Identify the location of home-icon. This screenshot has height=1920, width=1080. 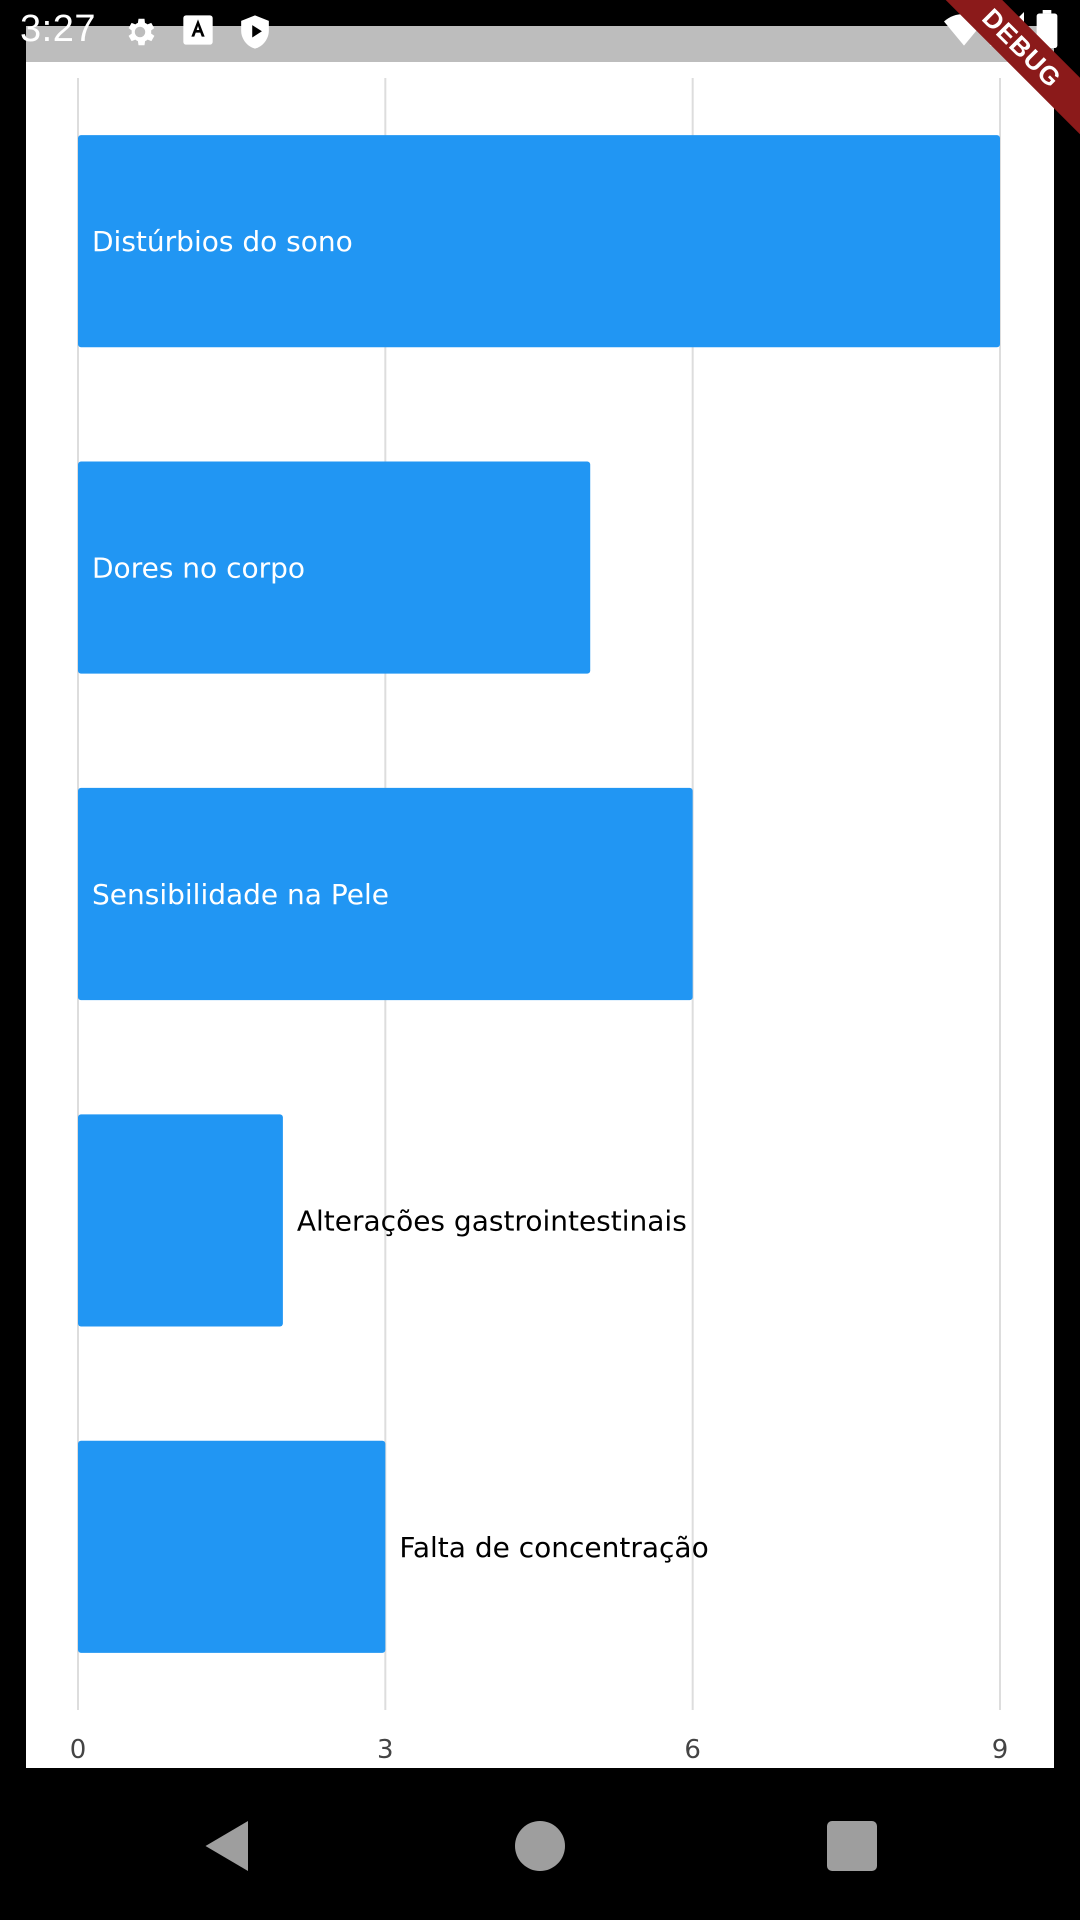
(540, 1846).